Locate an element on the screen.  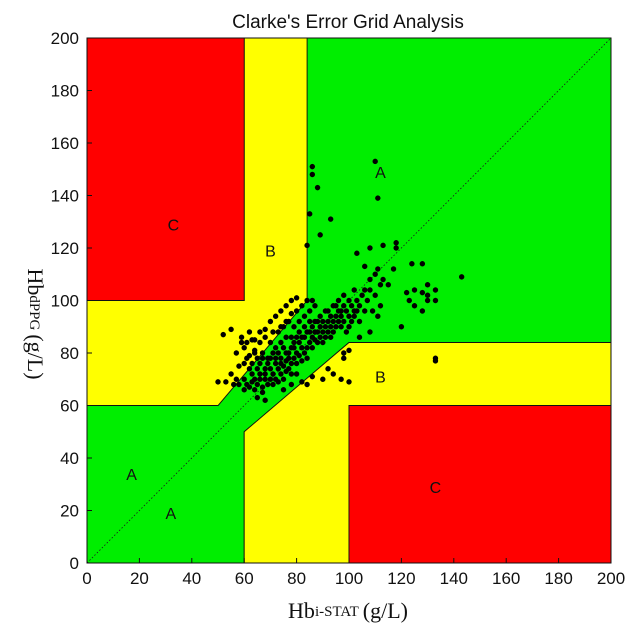
y-tick-label: 160 is located at coordinates (65, 143).